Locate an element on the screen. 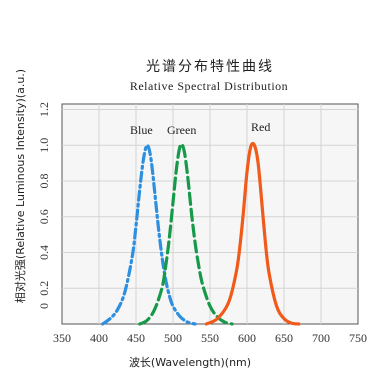 This screenshot has height=377, width=380. x-tick-label: 400 is located at coordinates (99, 338).